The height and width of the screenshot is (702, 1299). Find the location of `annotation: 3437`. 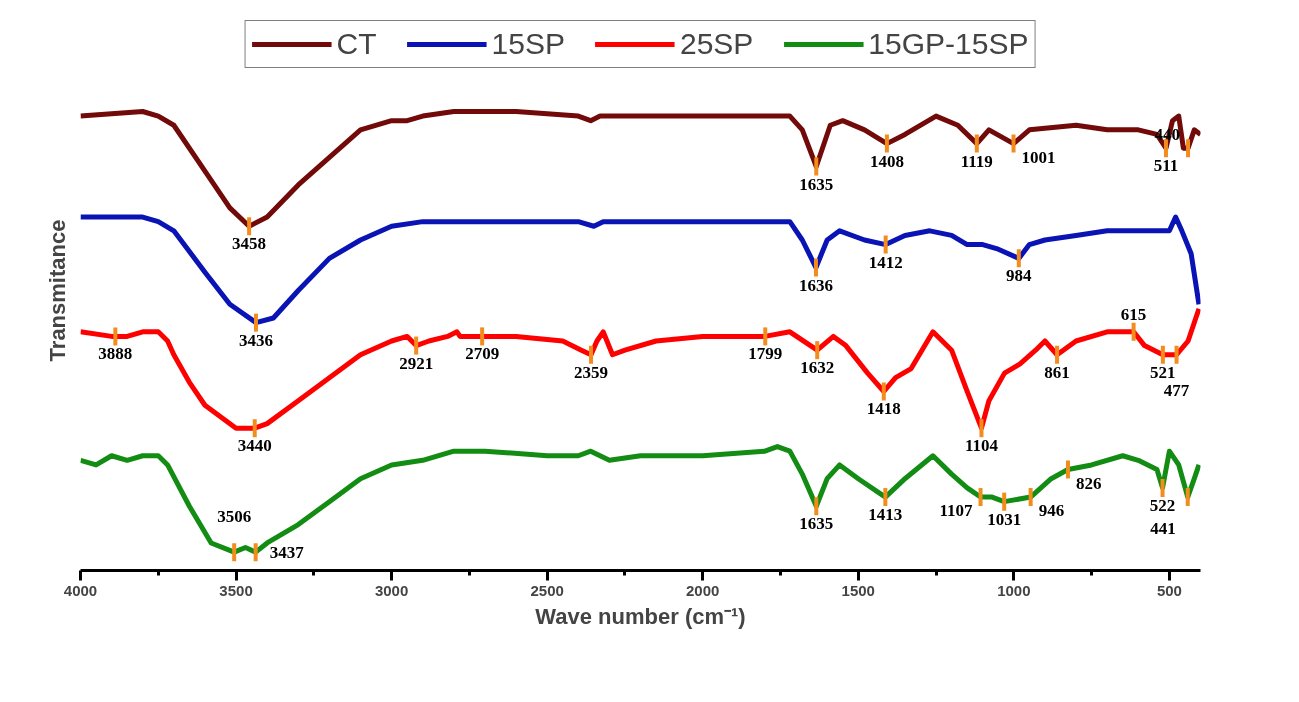

annotation: 3437 is located at coordinates (287, 552).